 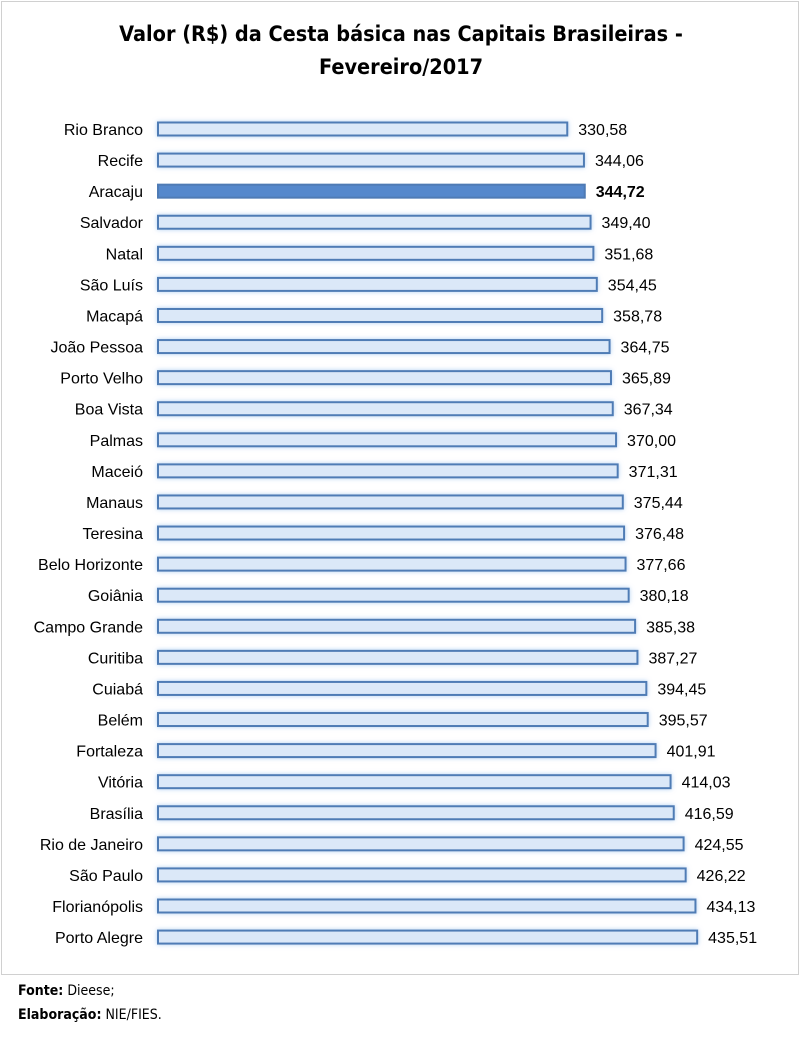 What do you see at coordinates (706, 783) in the screenshot?
I see `data-label: 414,03` at bounding box center [706, 783].